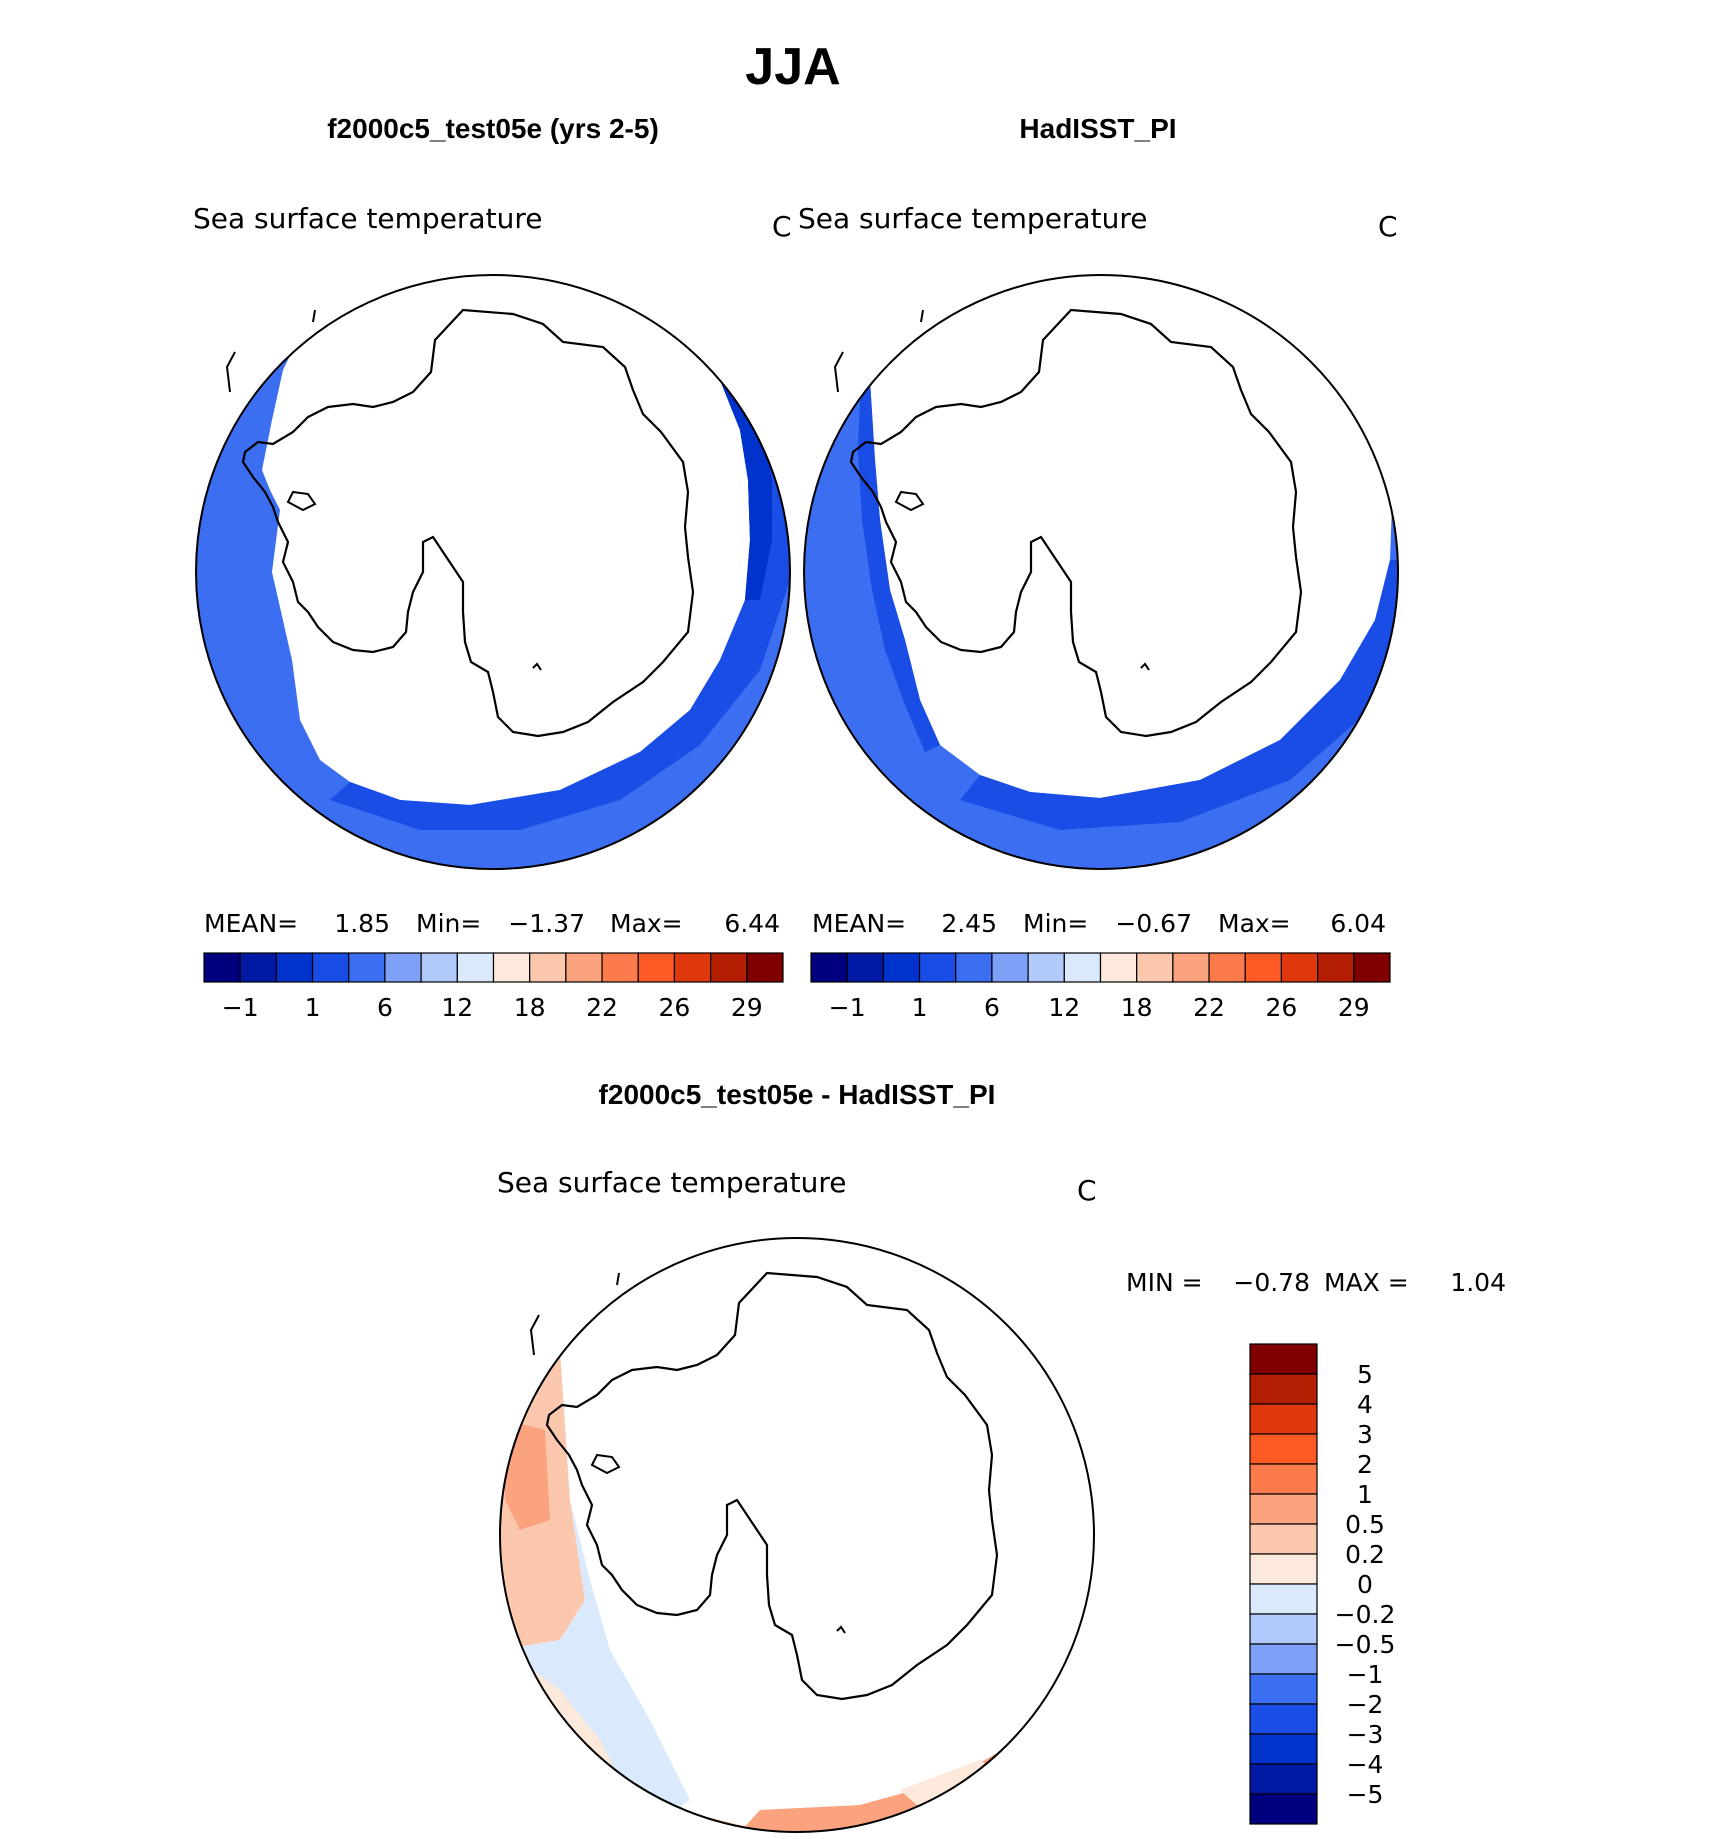 This screenshot has width=1710, height=1839. Describe the element at coordinates (1365, 1464) in the screenshot. I see `colorbar-tick-label: 2` at that location.